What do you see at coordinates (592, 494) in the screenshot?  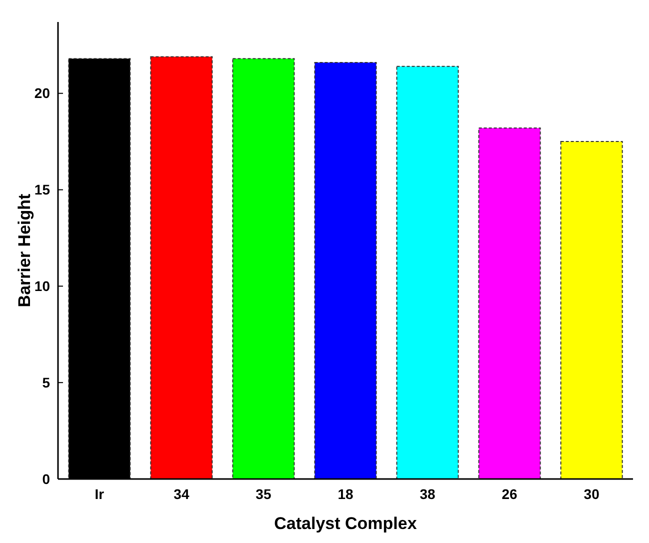 I see `x-tick-label: 30` at bounding box center [592, 494].